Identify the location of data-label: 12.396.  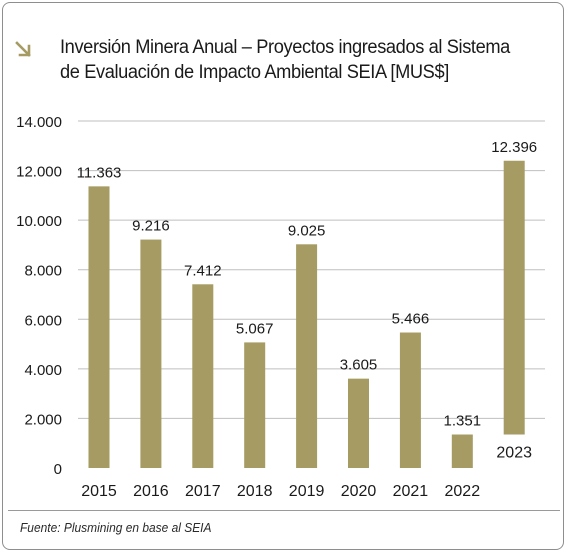
(514, 147).